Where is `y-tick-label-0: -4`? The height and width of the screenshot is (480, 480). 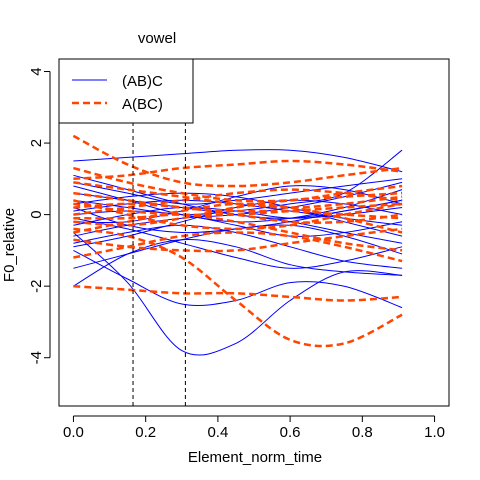 y-tick-label-0: -4 is located at coordinates (36, 357).